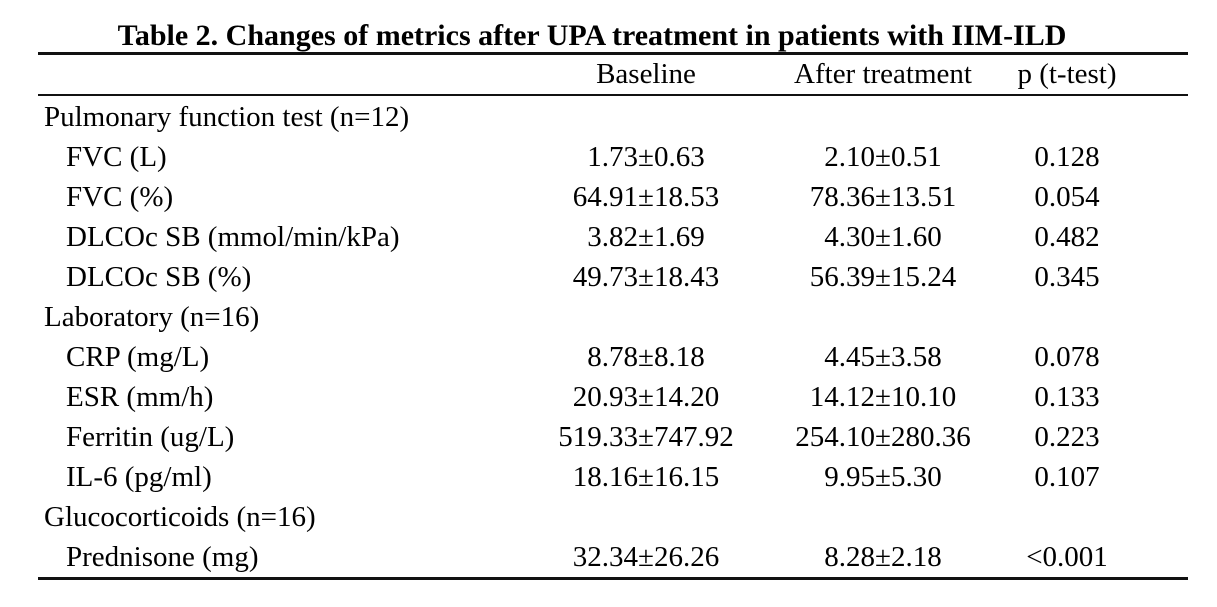 The width and height of the screenshot is (1217, 607). What do you see at coordinates (613, 517) in the screenshot?
I see `section-row-glucocorticoids: Glucocorticoids (n=16)` at bounding box center [613, 517].